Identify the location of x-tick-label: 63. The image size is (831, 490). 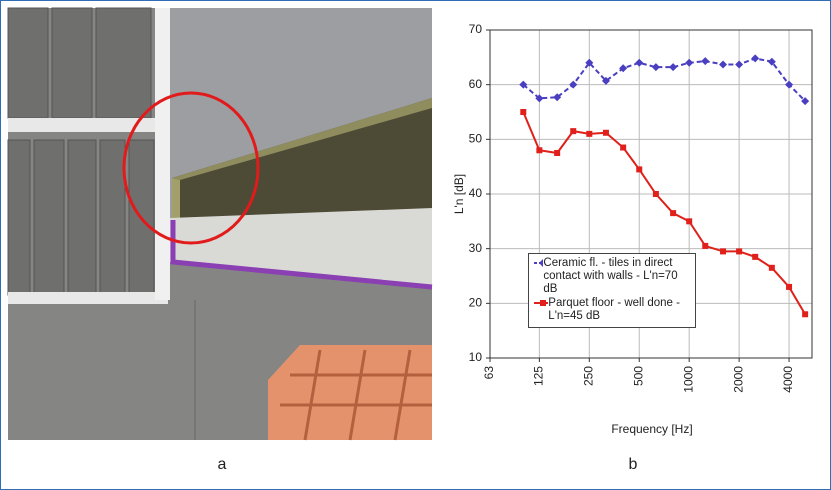
(489, 373).